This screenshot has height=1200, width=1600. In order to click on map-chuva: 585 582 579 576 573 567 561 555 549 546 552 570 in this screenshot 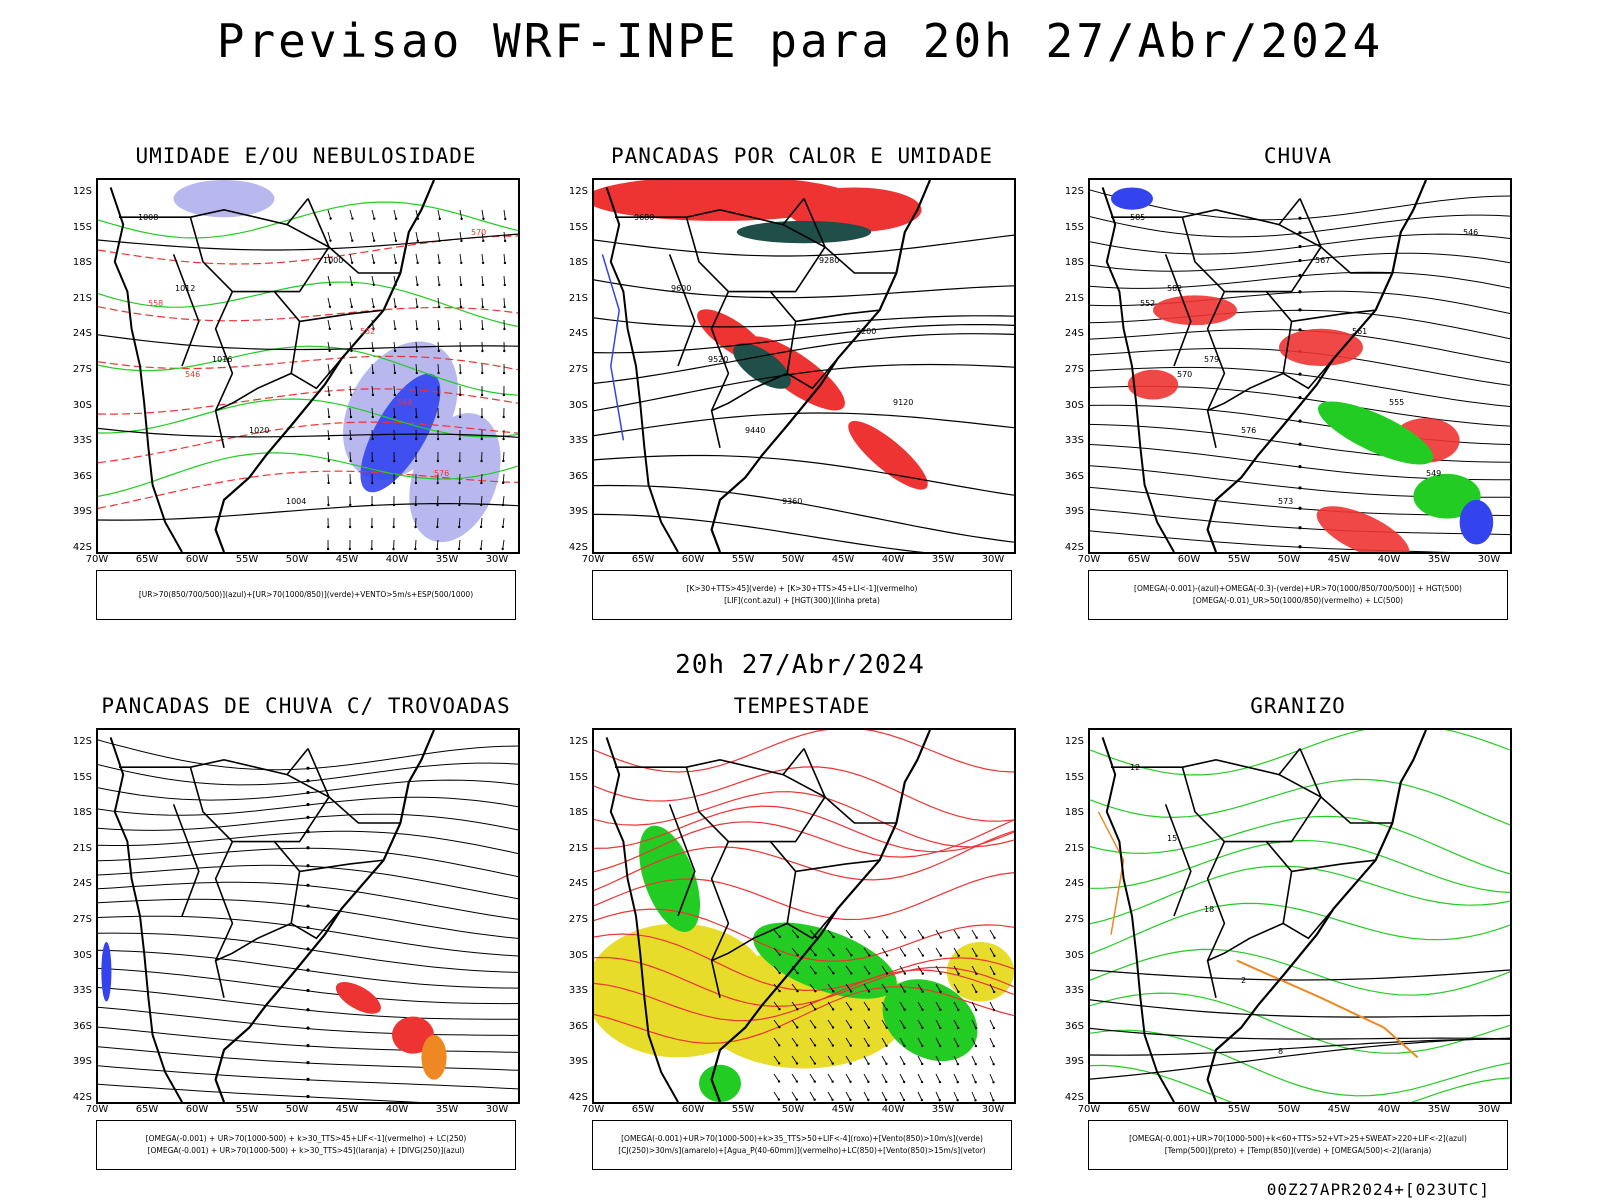, I will do `click(1300, 366)`.